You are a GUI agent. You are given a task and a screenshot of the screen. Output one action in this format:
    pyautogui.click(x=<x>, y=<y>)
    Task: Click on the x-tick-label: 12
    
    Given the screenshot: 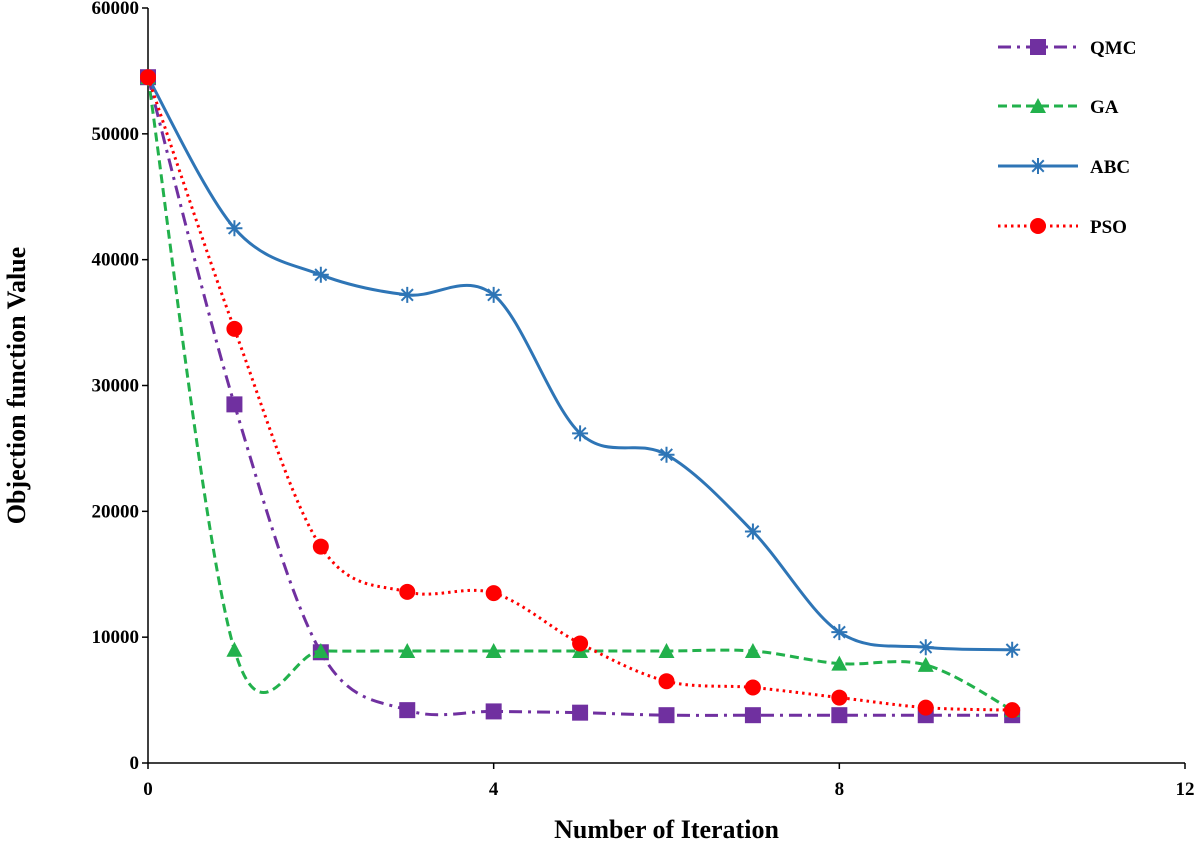 What is the action you would take?
    pyautogui.click(x=1185, y=789)
    